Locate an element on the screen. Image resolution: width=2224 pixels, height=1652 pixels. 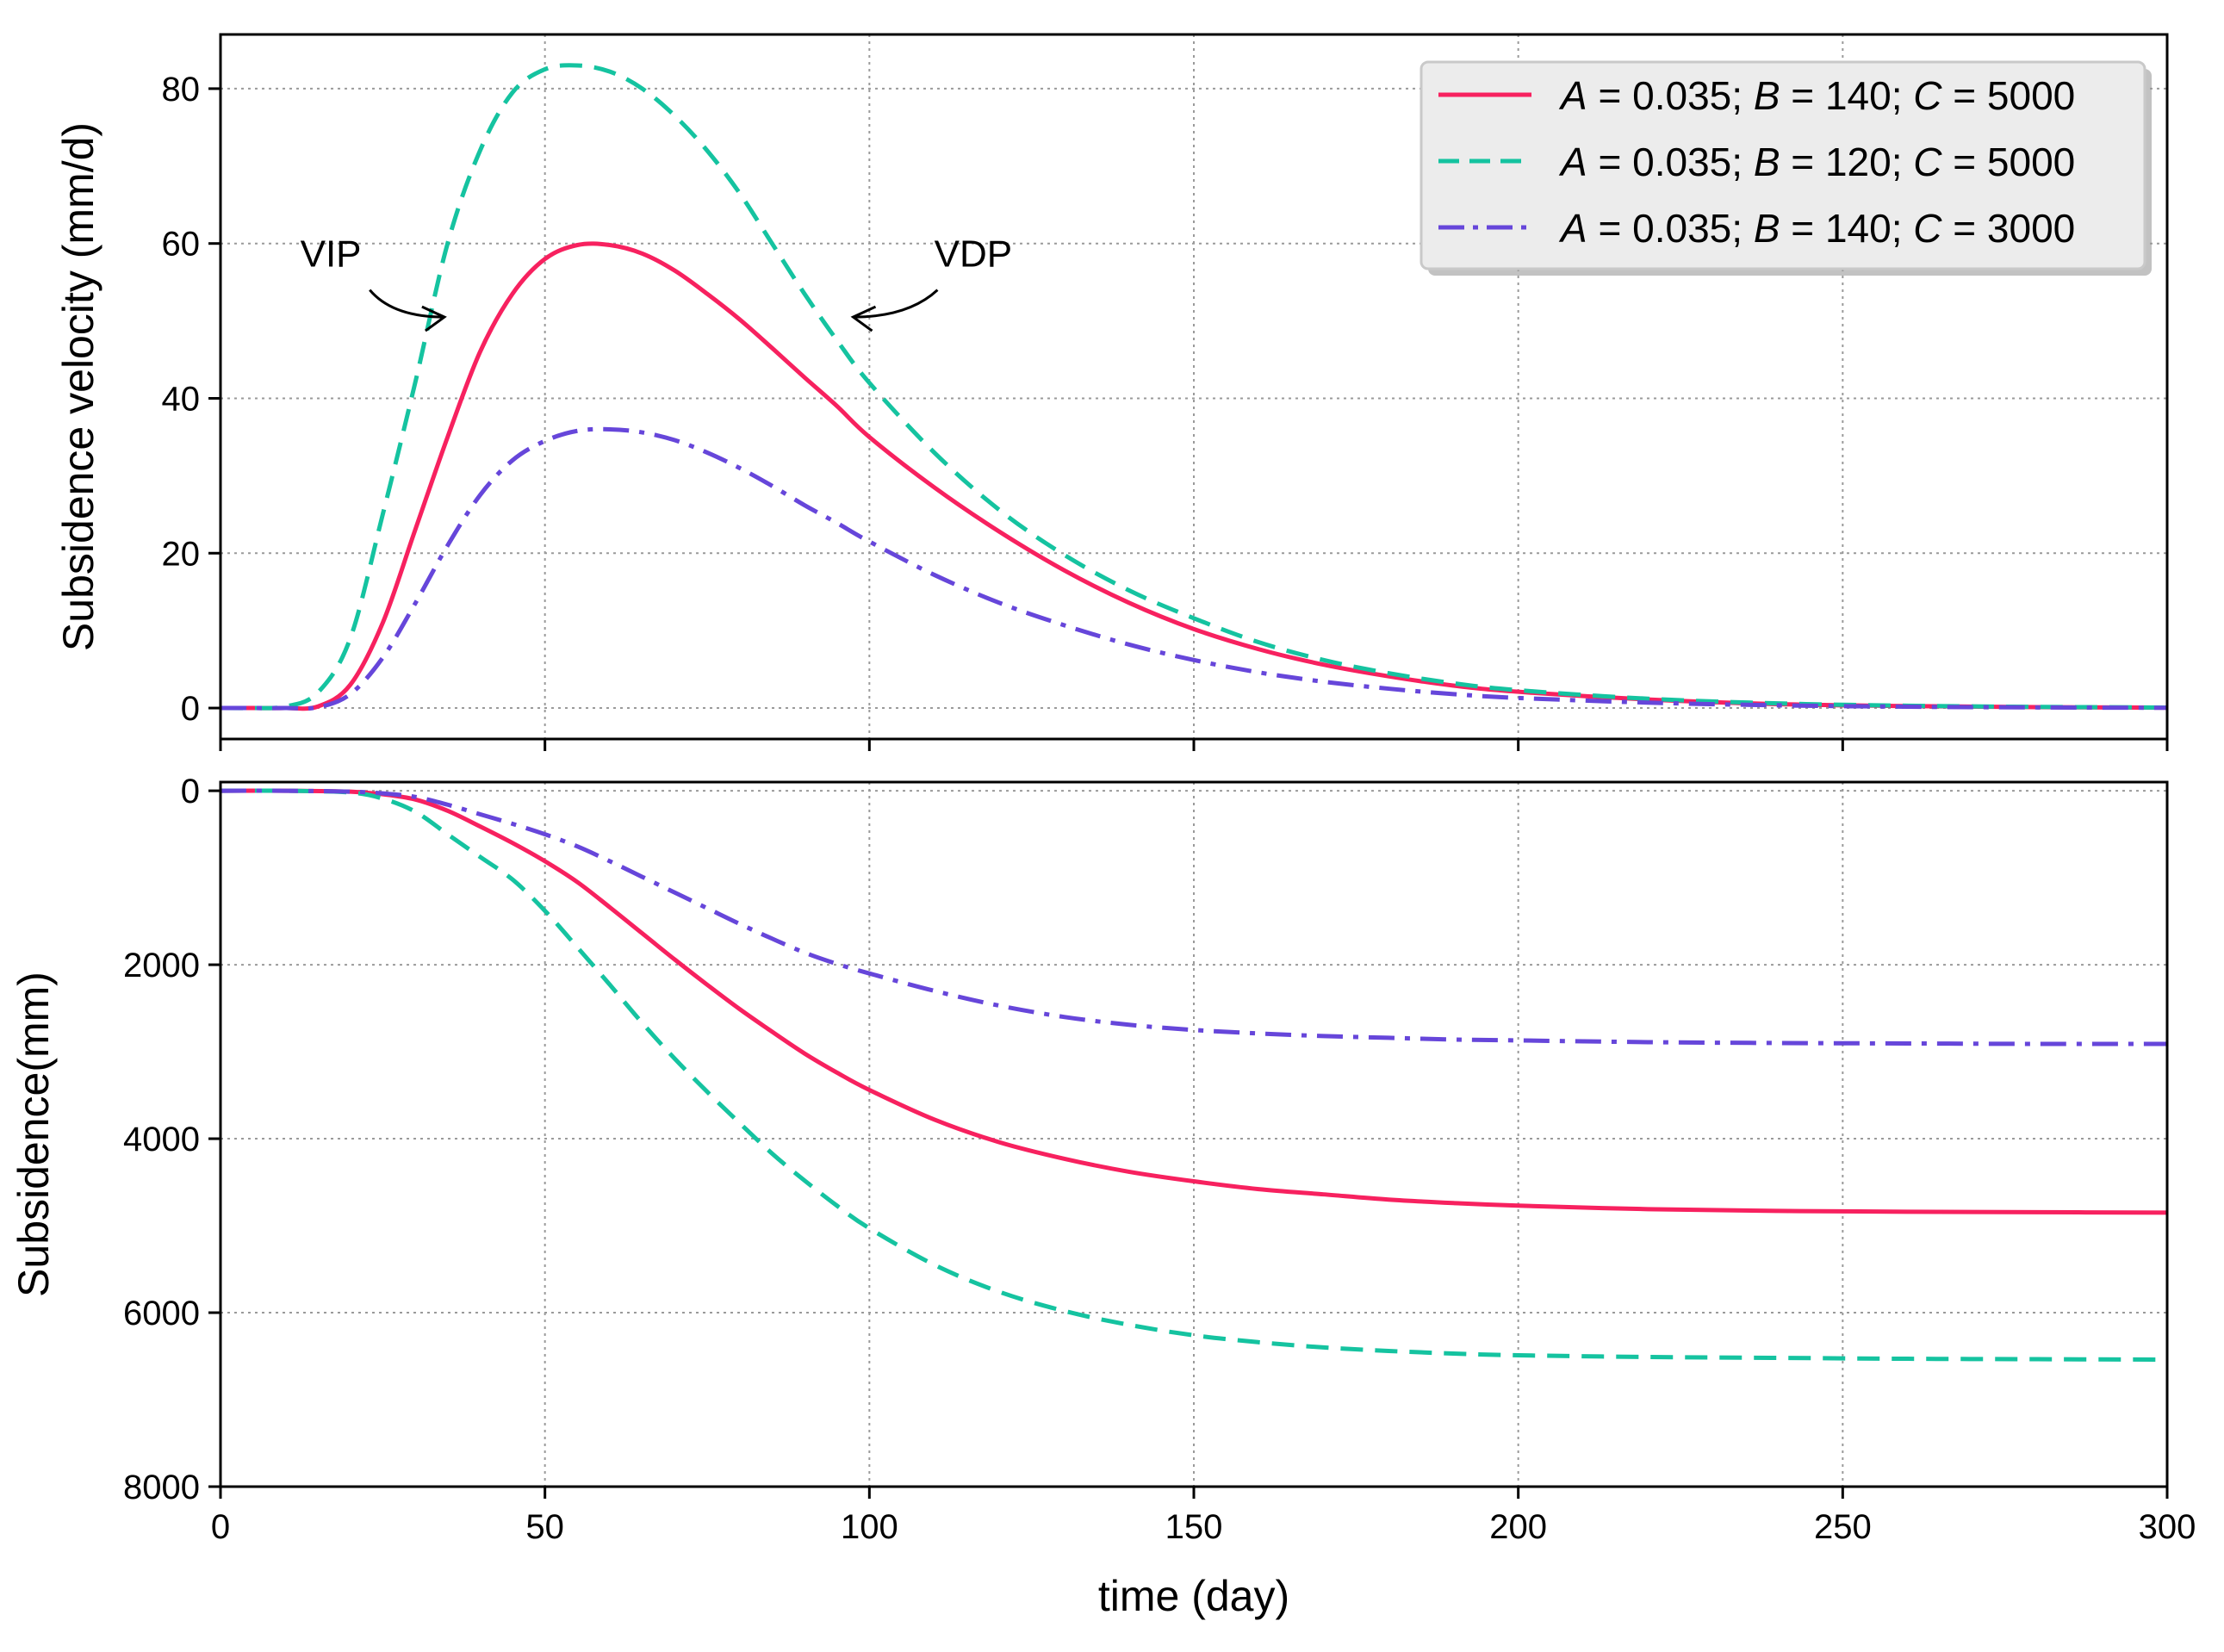
velocity-y-axis-label: Subsidence velocity (mm/d) is located at coordinates (78, 386).